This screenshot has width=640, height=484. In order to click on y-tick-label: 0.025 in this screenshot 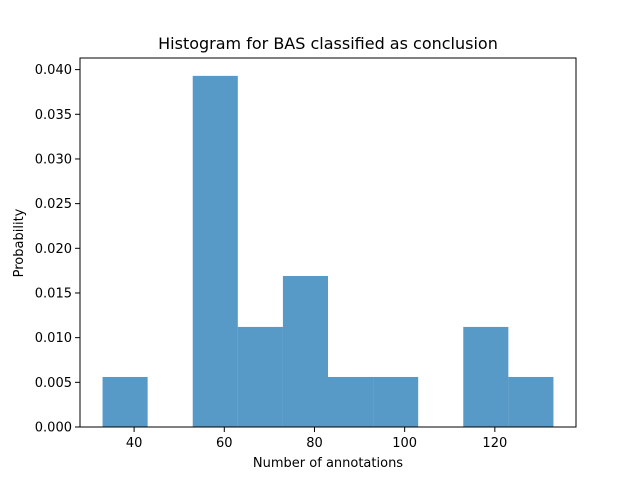, I will do `click(53, 204)`.